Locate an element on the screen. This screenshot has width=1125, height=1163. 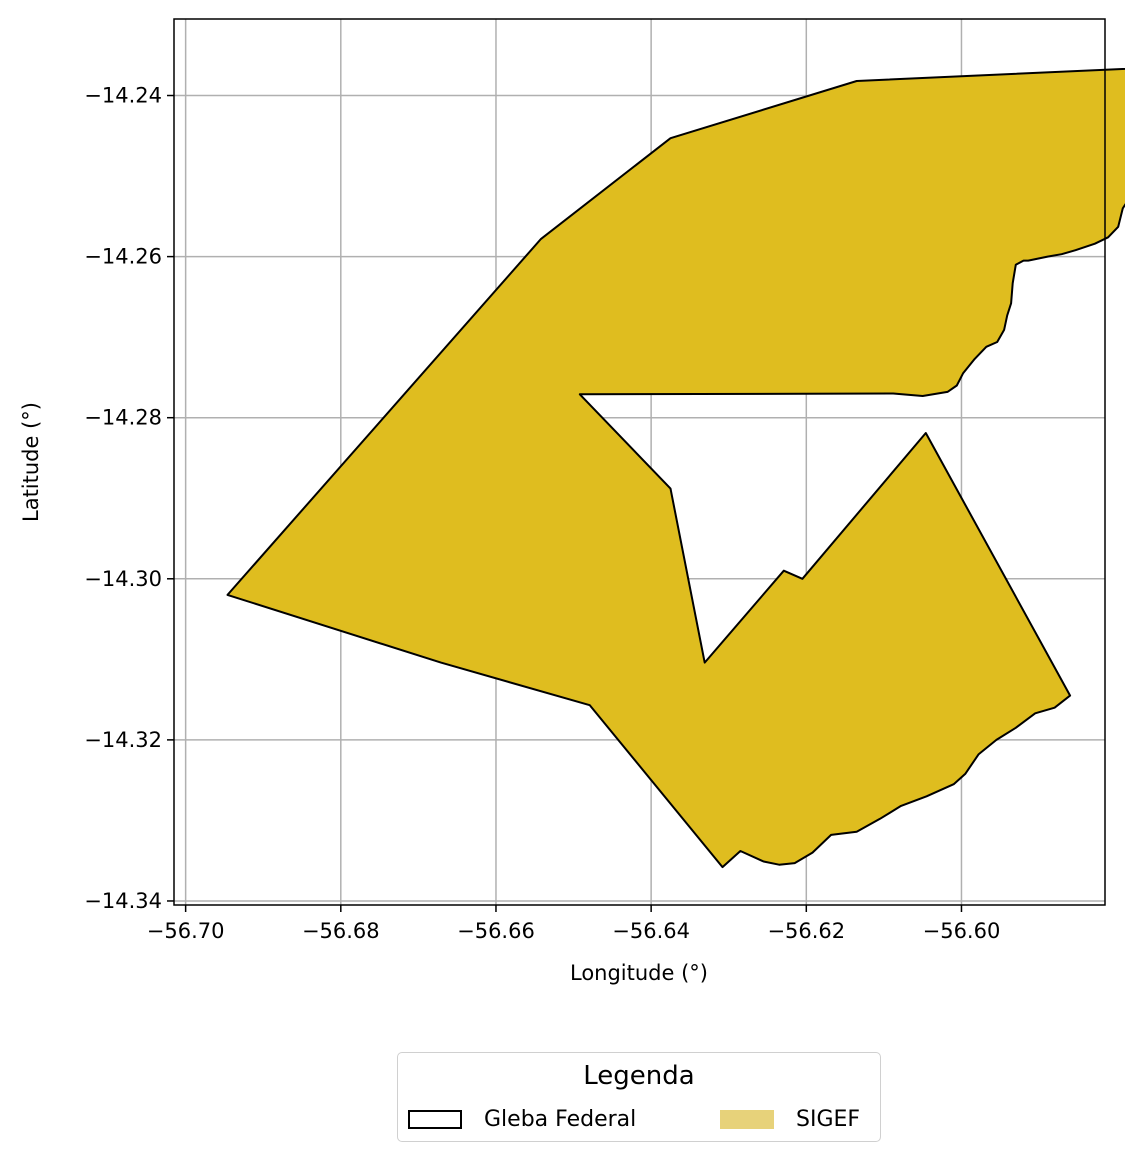
x-tick-label: −56.64 is located at coordinates (651, 931).